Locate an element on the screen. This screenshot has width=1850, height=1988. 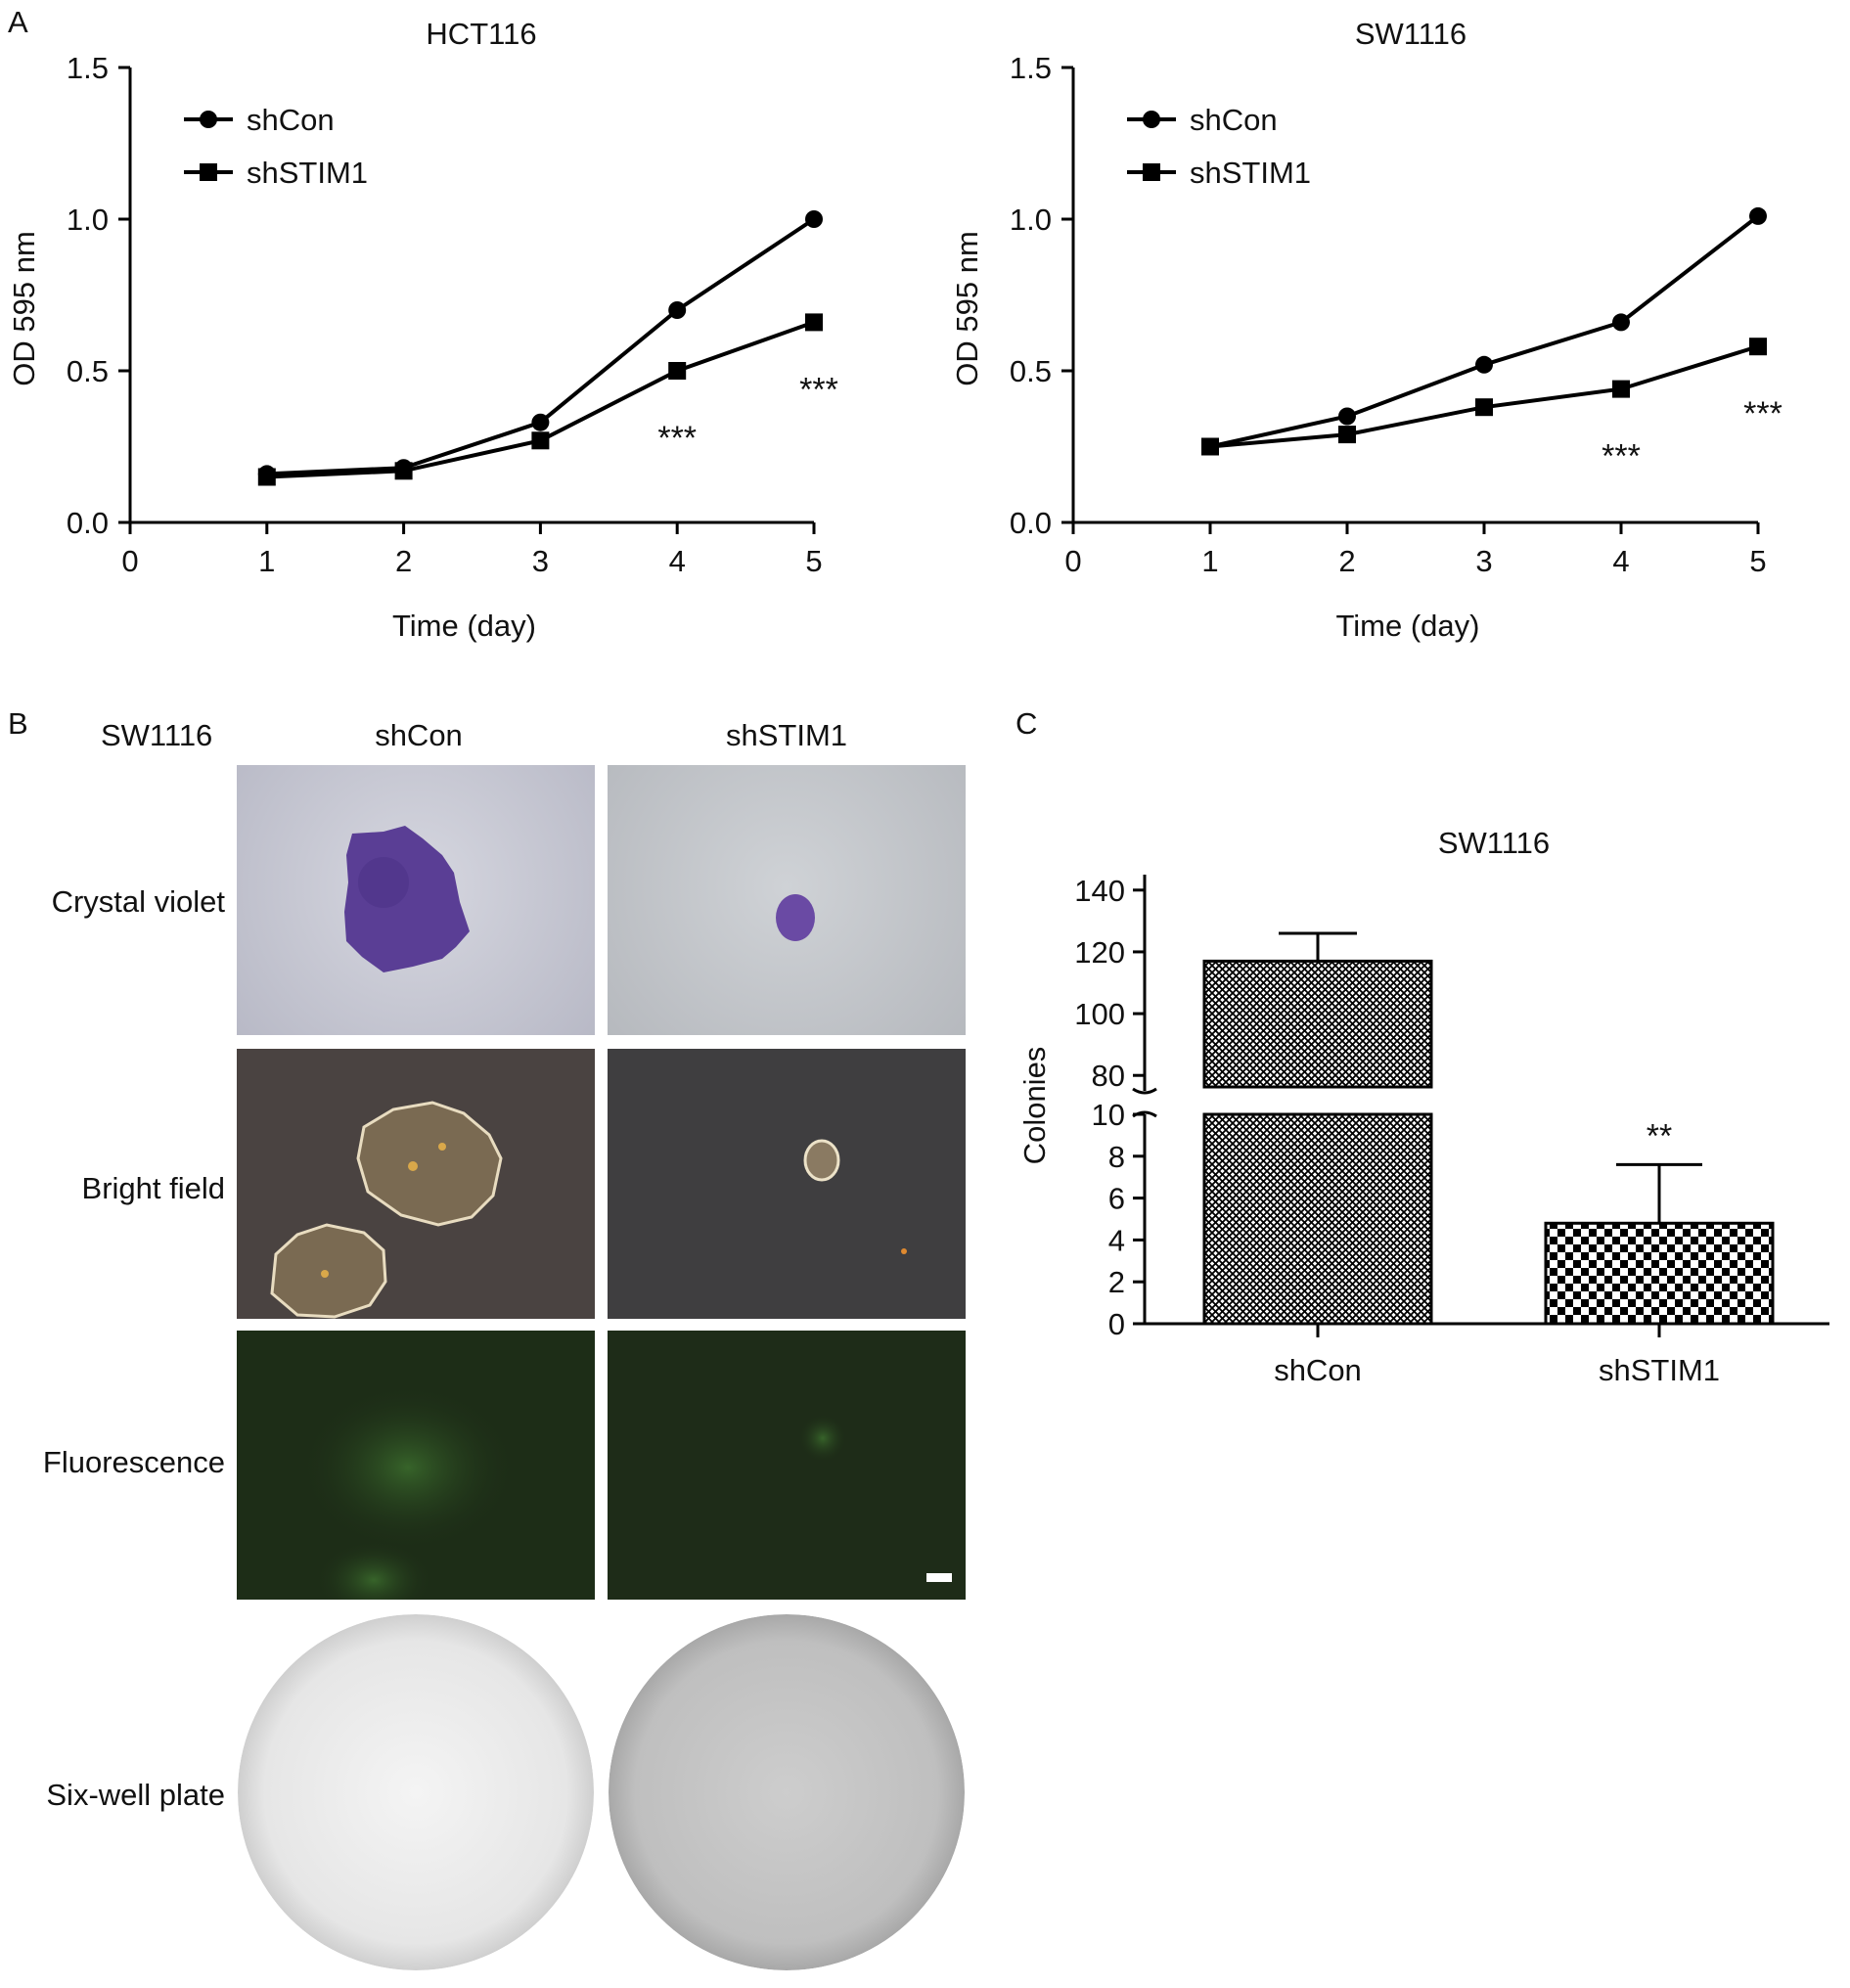
chart1-legend-label: shSTIM1 is located at coordinates (307, 173).